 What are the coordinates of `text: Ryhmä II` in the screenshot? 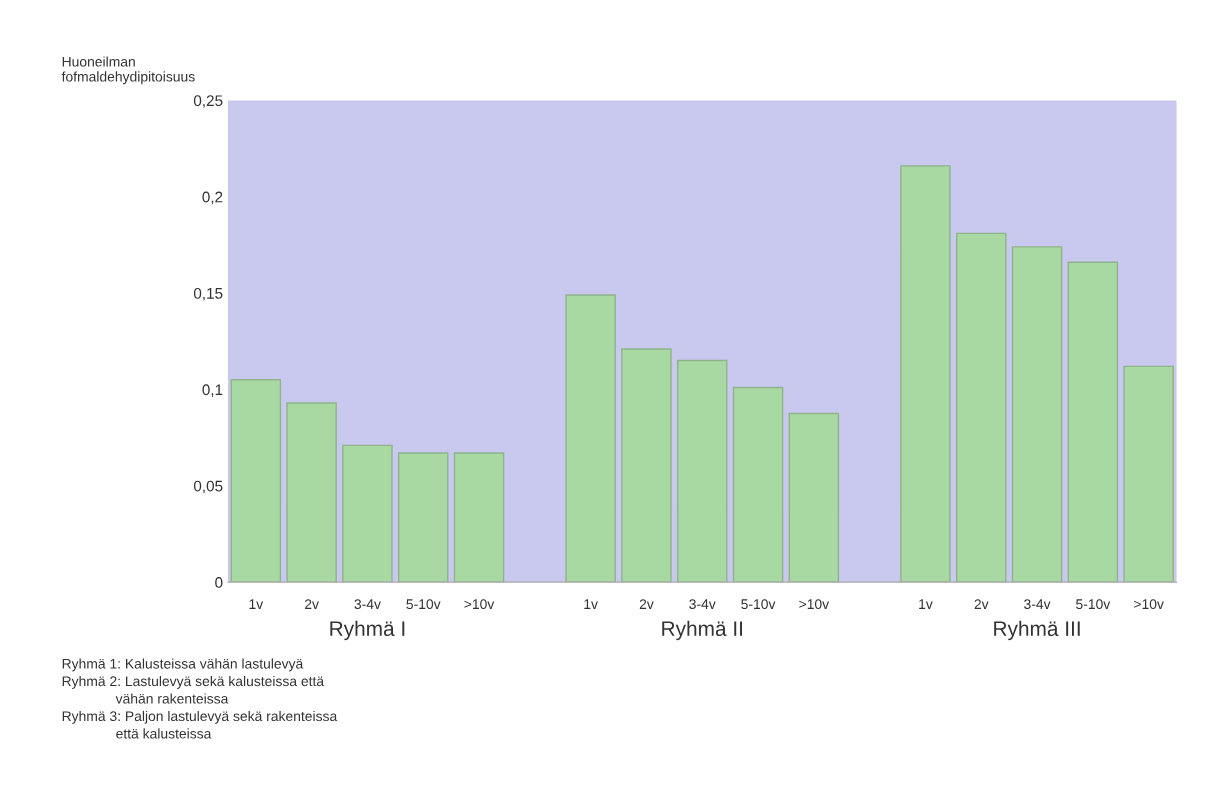 It's located at (702, 630).